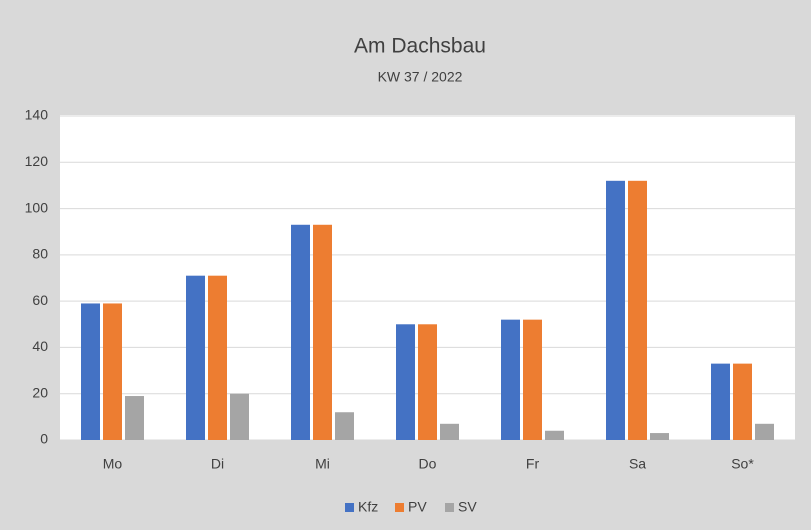 The height and width of the screenshot is (530, 811). What do you see at coordinates (368, 507) in the screenshot?
I see `legend-label: Kfz` at bounding box center [368, 507].